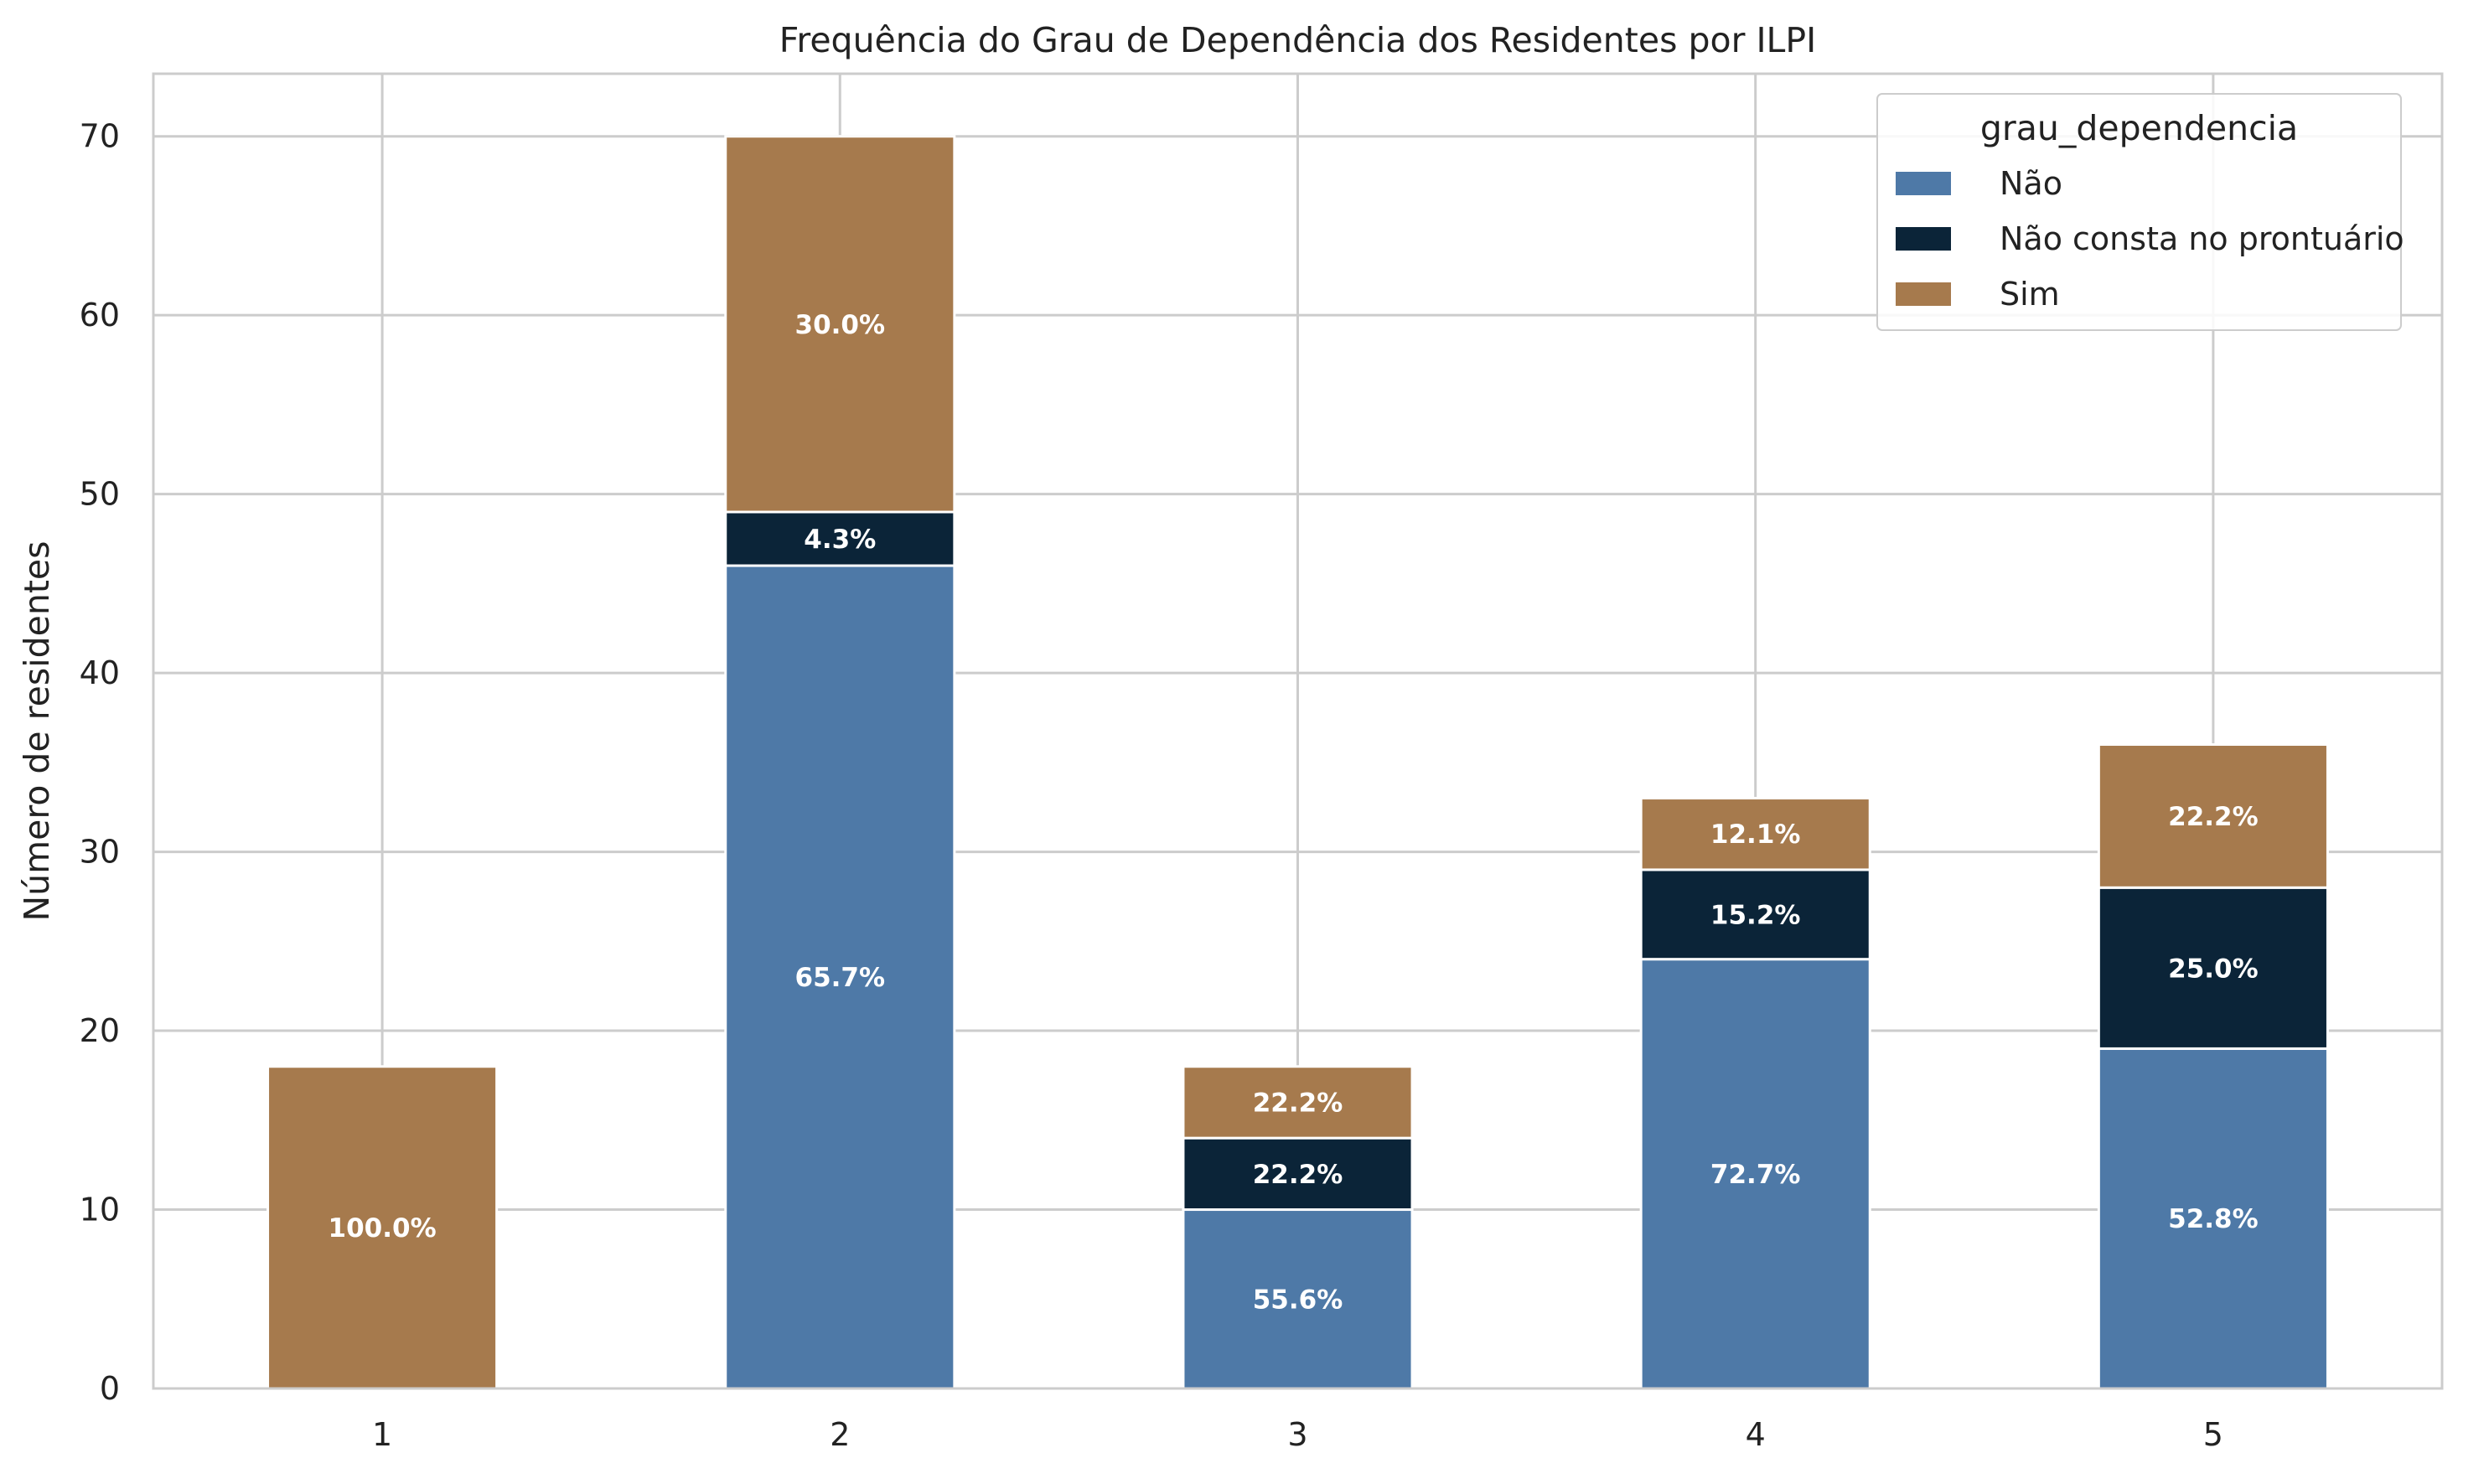  Describe the element at coordinates (2139, 128) in the screenshot. I see `legend-title: grau_dependencia` at that location.